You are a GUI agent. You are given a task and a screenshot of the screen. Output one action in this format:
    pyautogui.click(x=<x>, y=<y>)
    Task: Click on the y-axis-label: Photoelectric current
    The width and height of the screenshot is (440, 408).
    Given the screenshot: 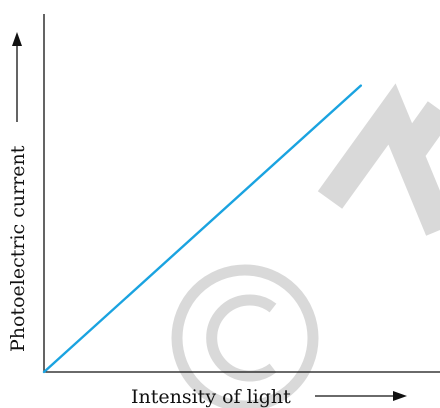 What is the action you would take?
    pyautogui.click(x=18, y=248)
    